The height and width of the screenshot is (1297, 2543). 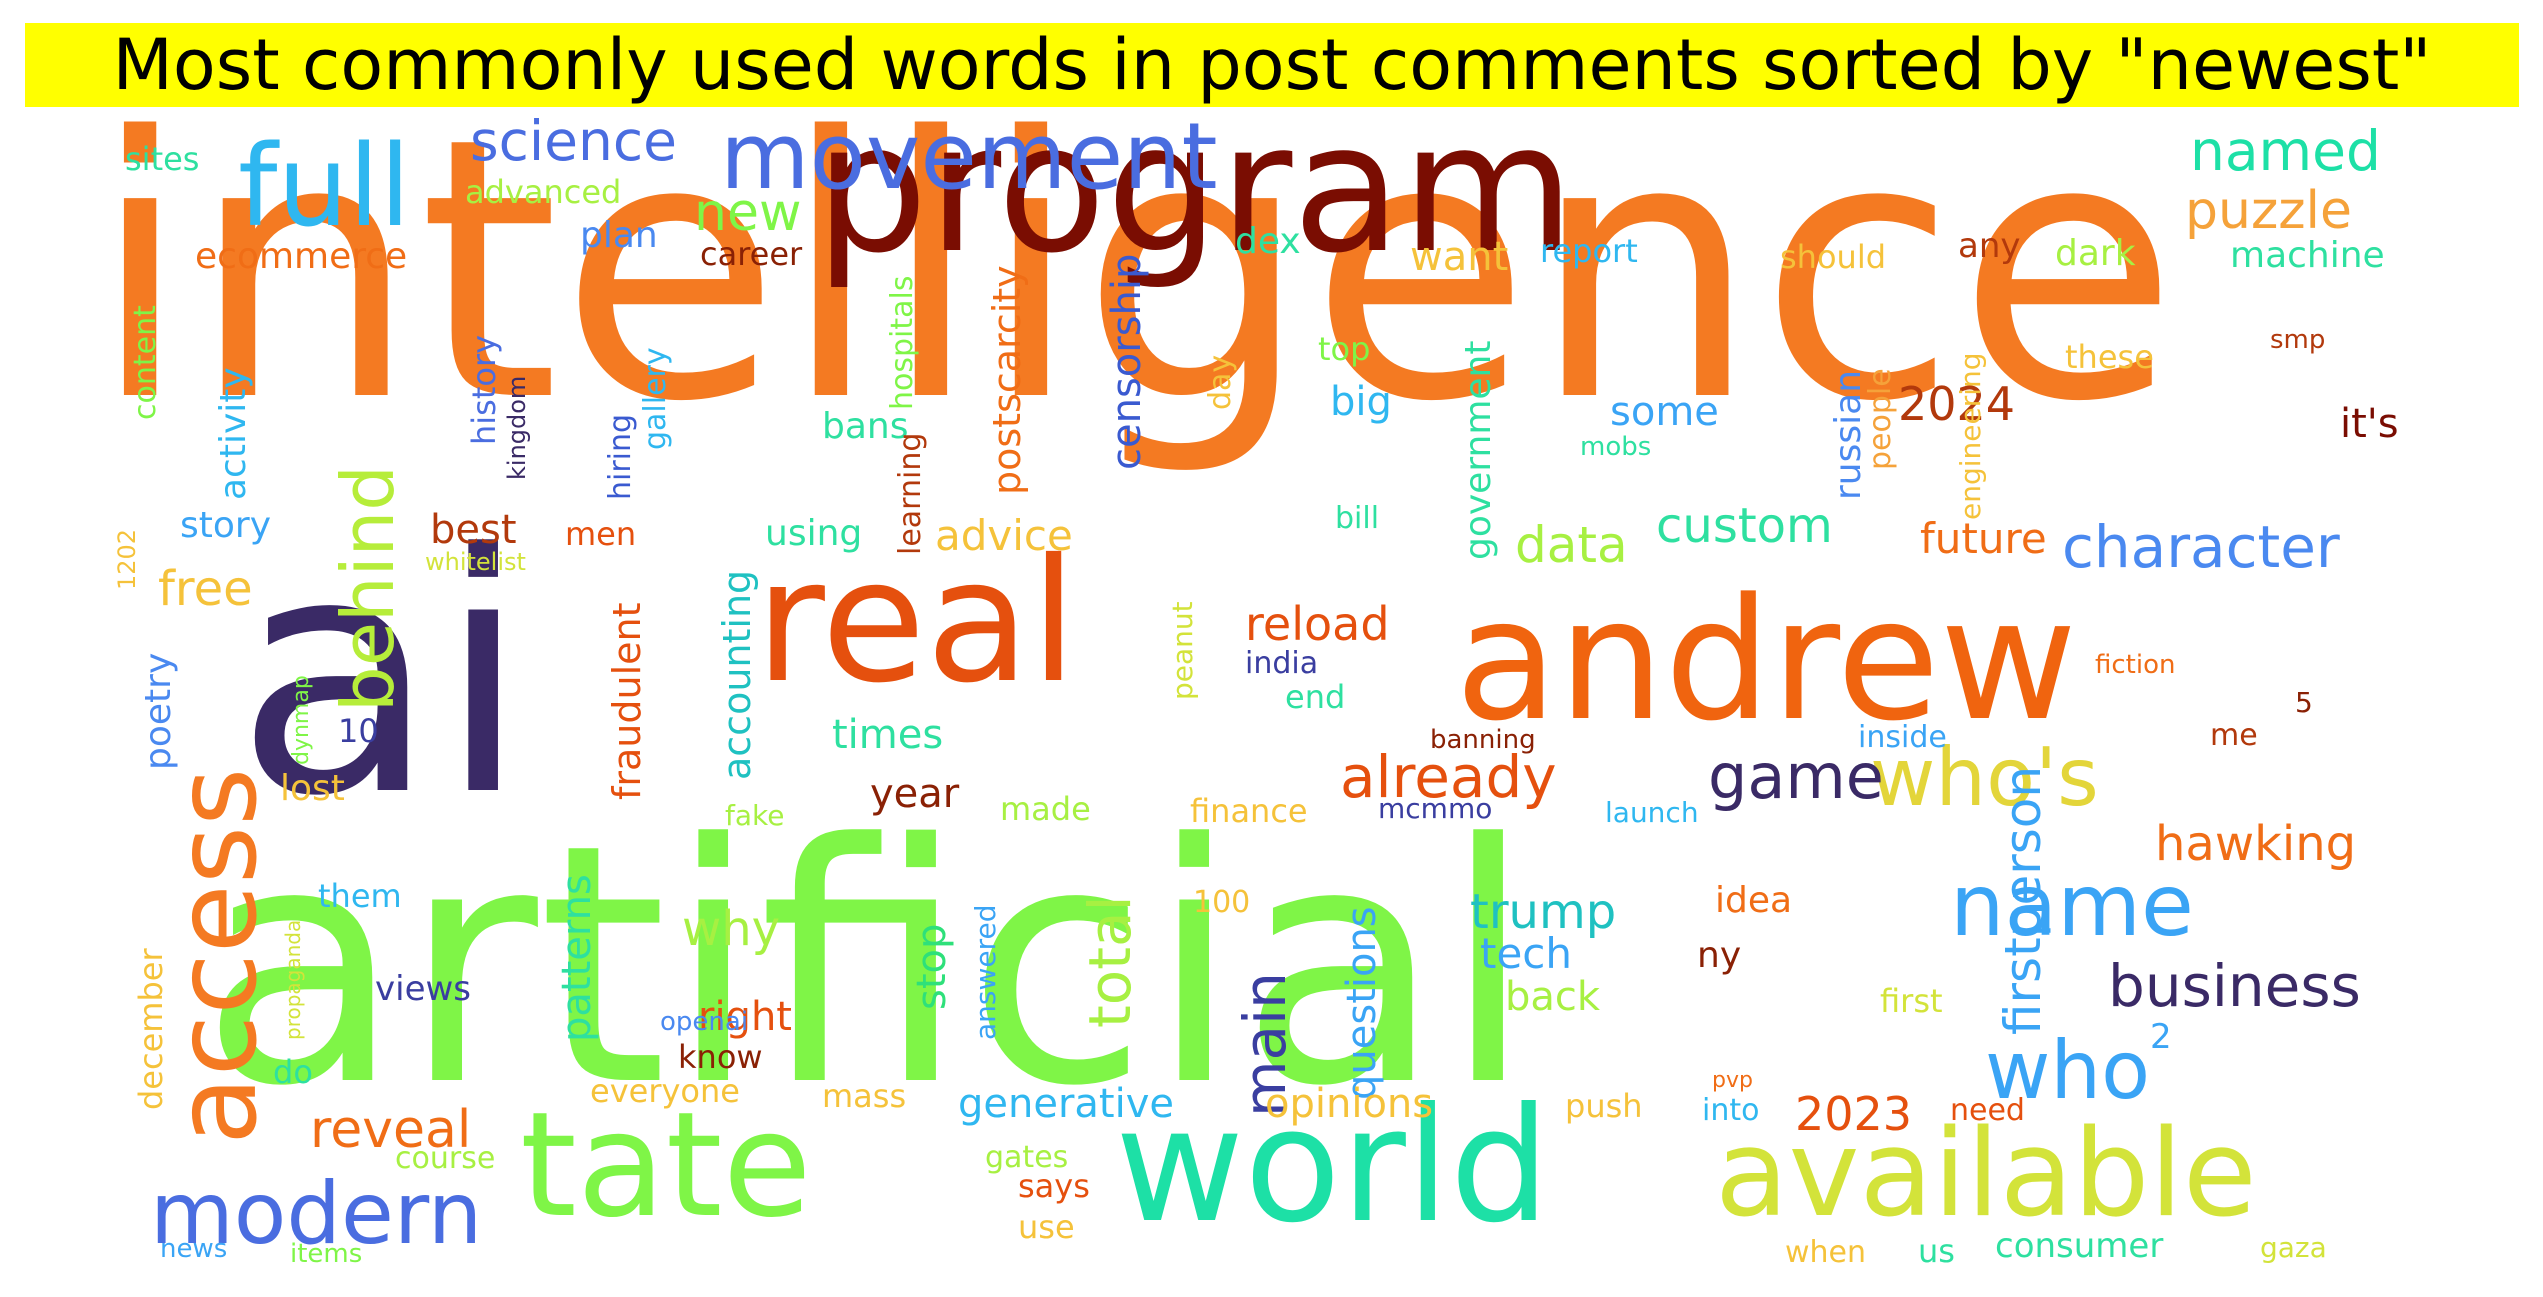 What do you see at coordinates (145, 362) in the screenshot?
I see `word-content: content` at bounding box center [145, 362].